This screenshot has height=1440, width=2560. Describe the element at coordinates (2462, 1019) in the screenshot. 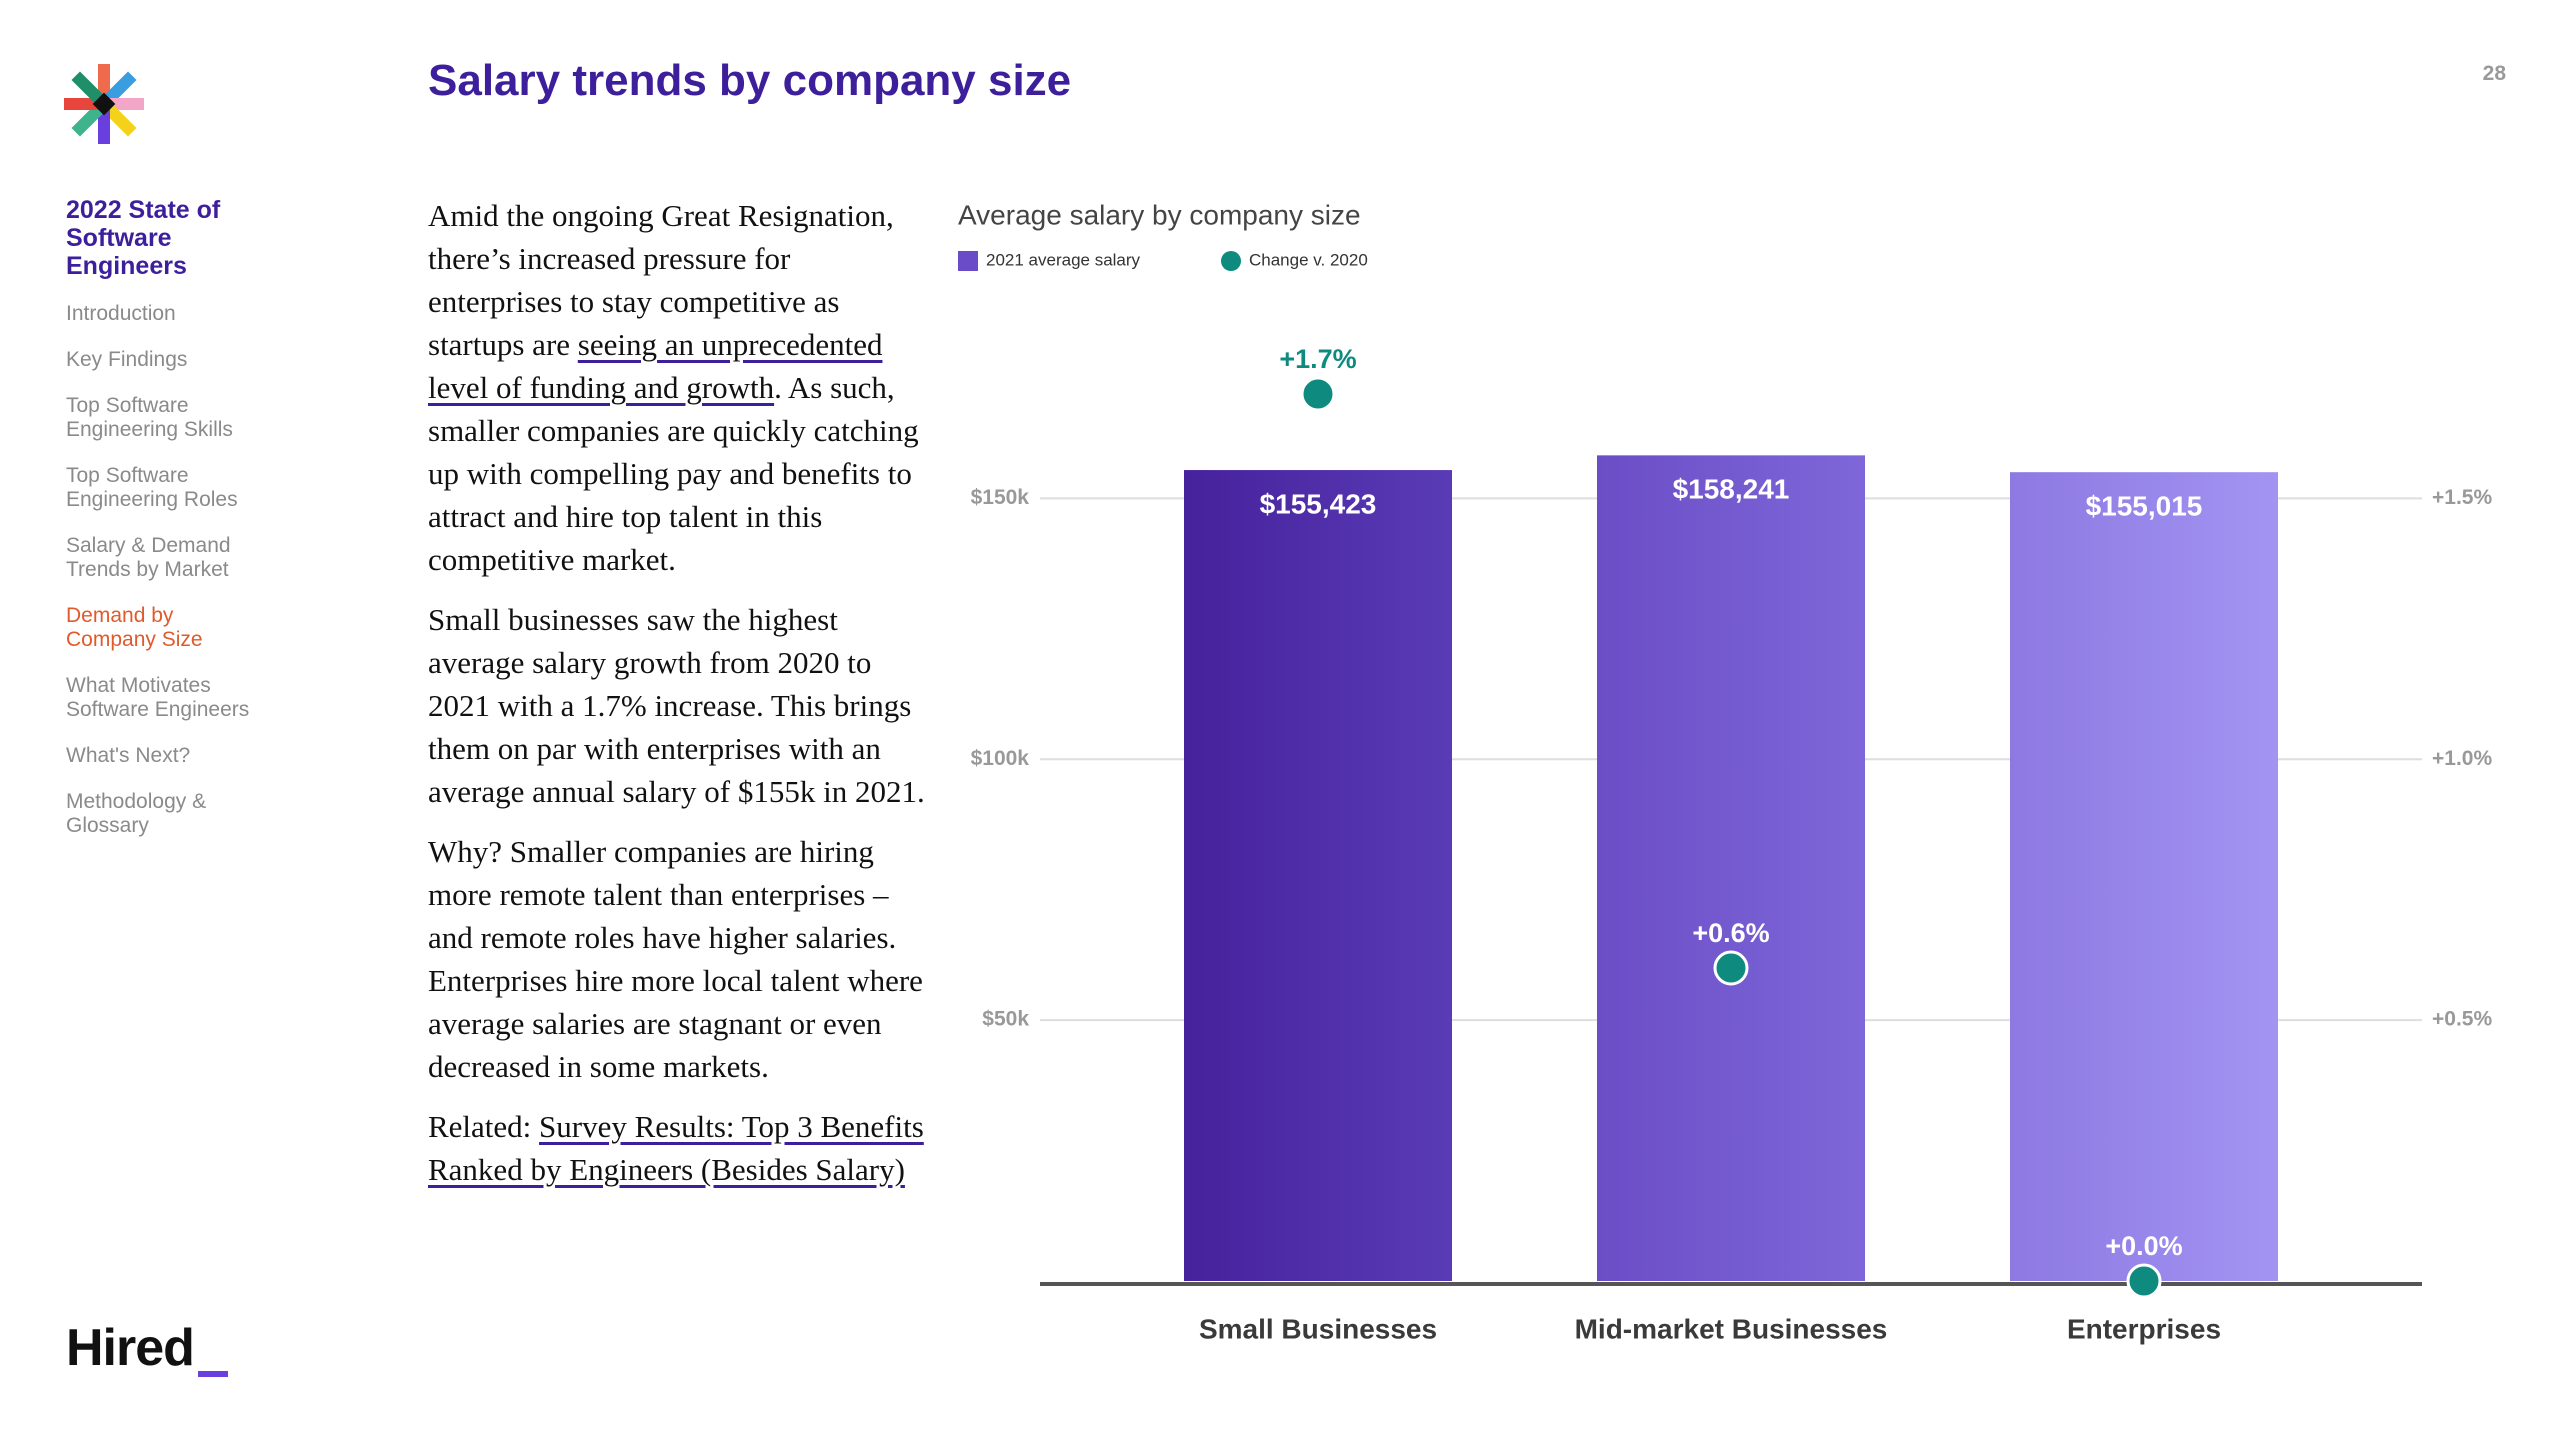

I see `y2-tick-label: +0.5%` at that location.